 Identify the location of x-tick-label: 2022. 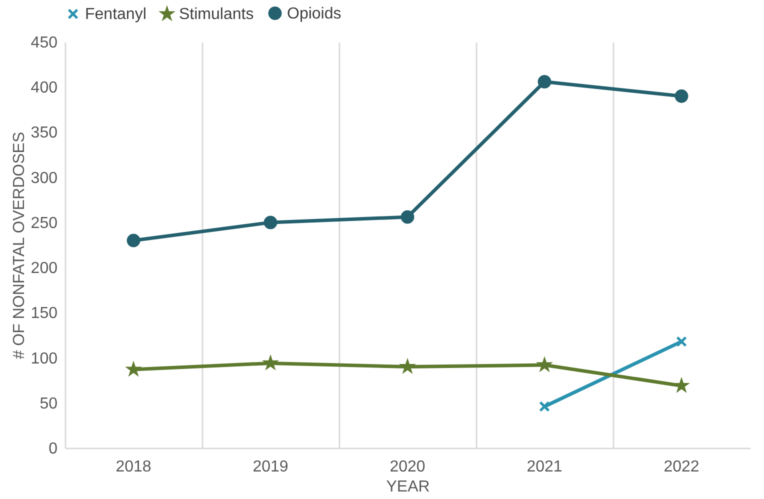
(682, 467).